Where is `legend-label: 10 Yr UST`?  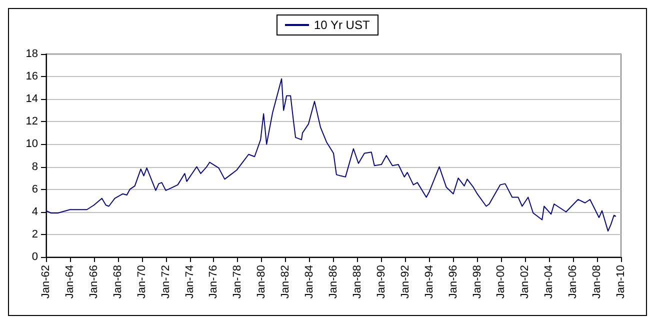 legend-label: 10 Yr UST is located at coordinates (342, 25).